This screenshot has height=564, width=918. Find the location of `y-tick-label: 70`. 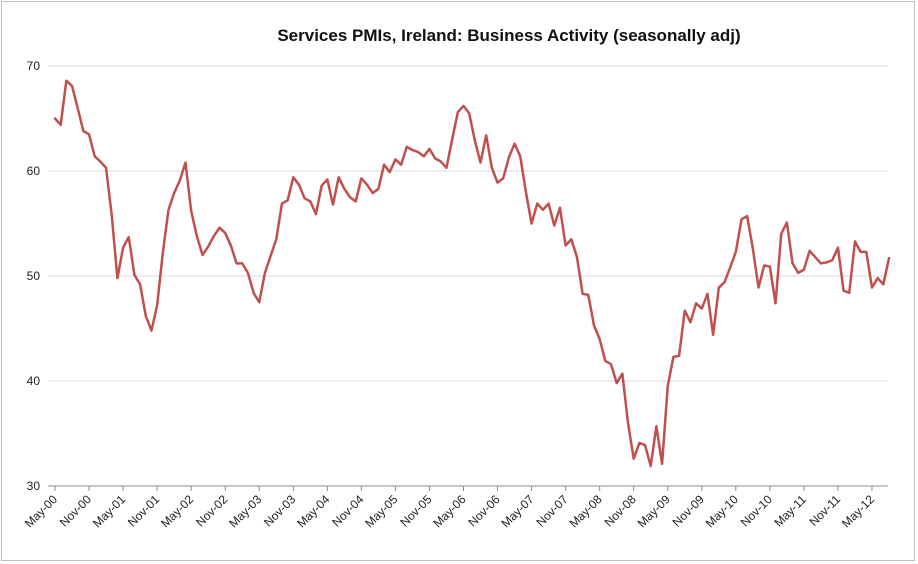

y-tick-label: 70 is located at coordinates (34, 66).